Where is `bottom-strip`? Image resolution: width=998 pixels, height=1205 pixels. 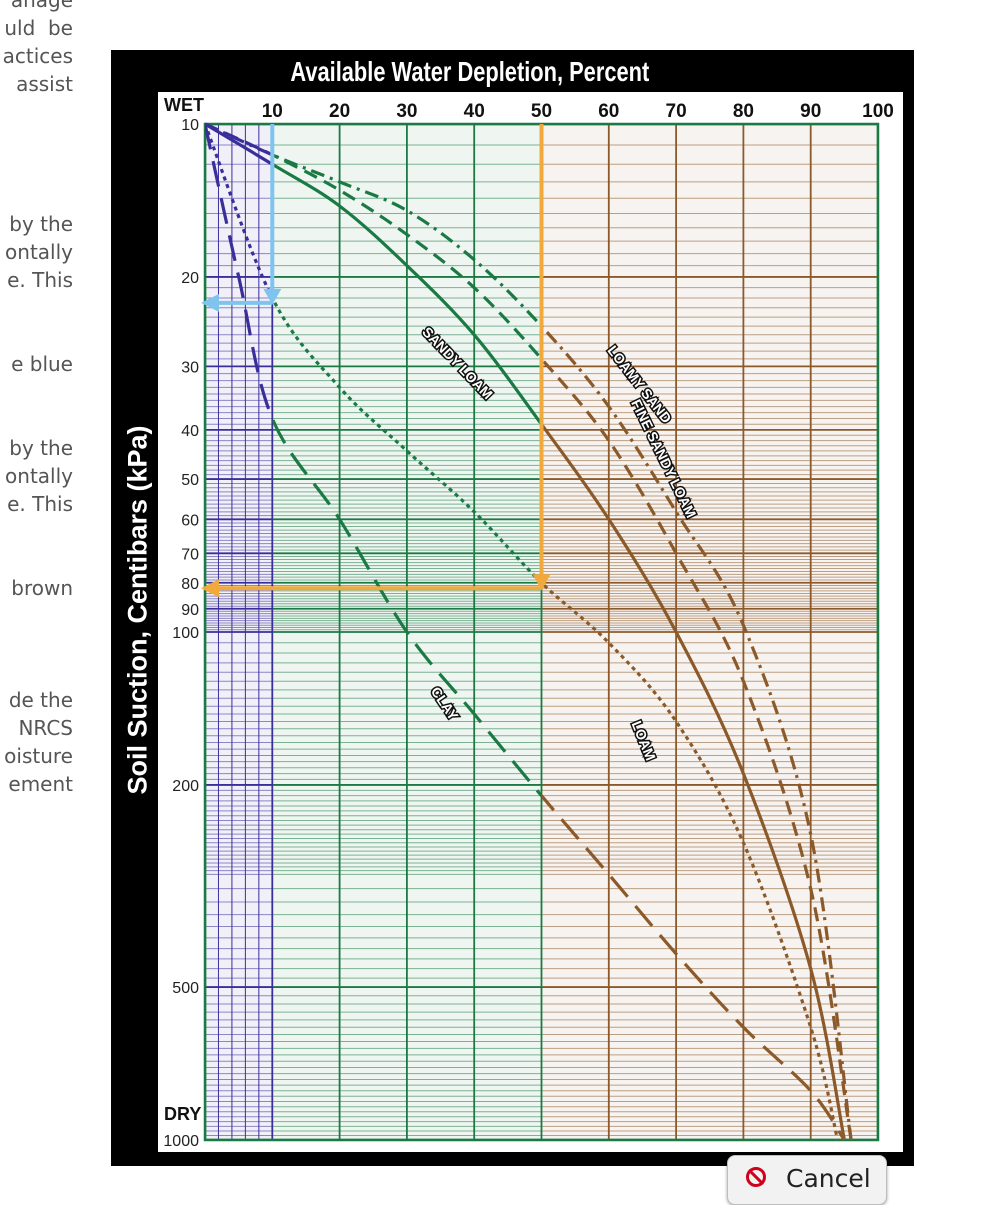
bottom-strip is located at coordinates (530, 1146).